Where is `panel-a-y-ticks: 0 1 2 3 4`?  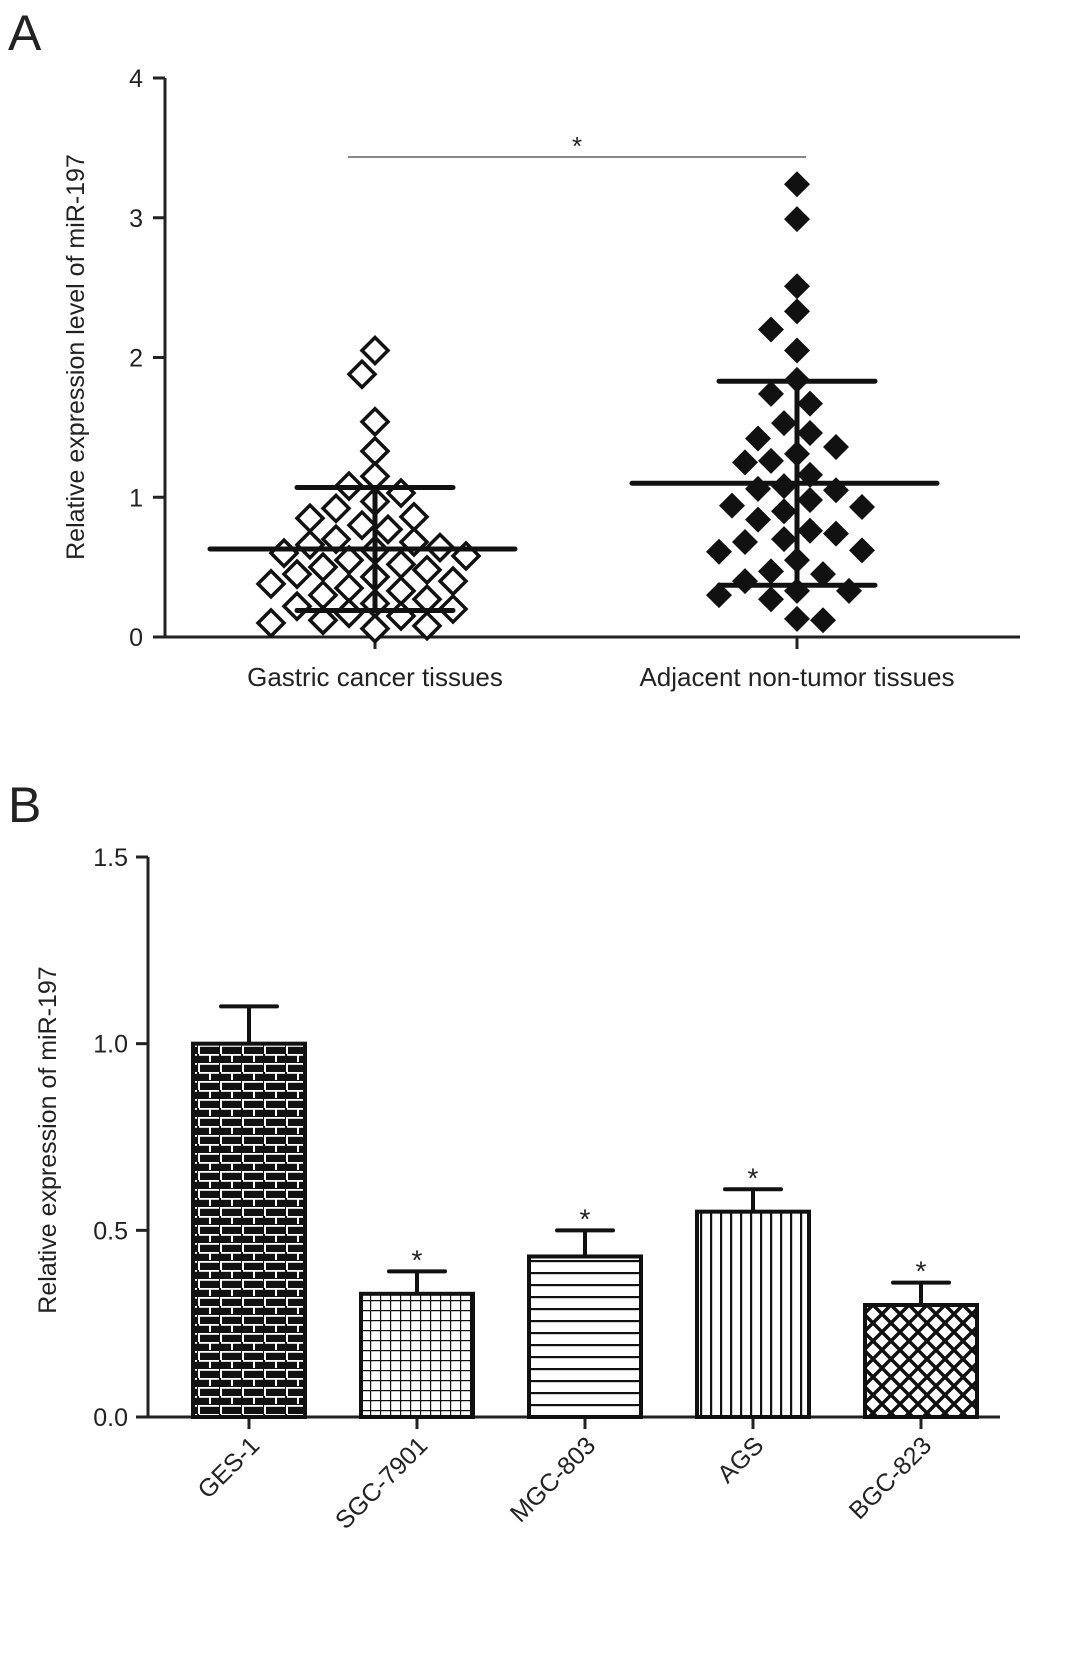 panel-a-y-ticks: 0 1 2 3 4 is located at coordinates (136, 358).